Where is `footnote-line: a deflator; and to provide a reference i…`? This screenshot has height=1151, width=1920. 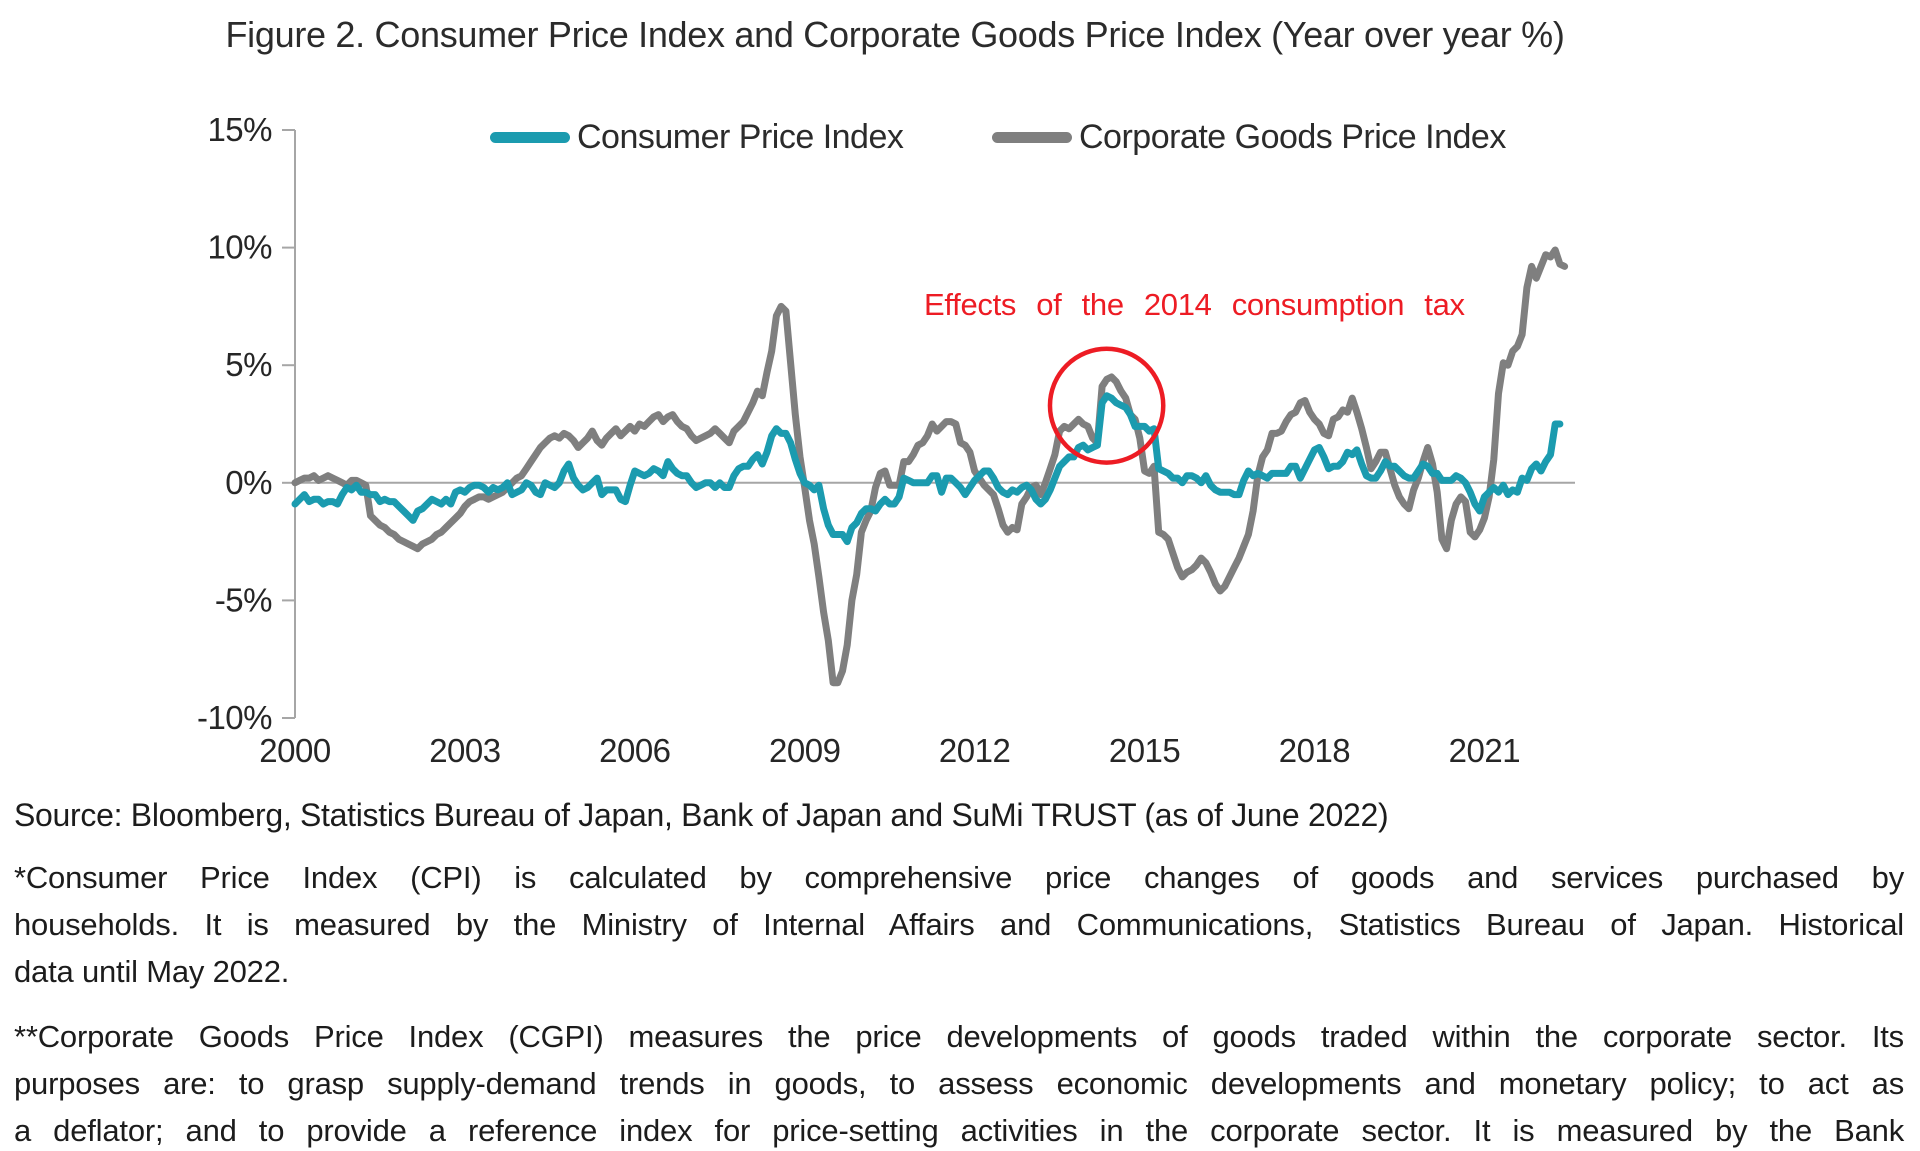 footnote-line: a deflator; and to provide a reference i… is located at coordinates (959, 1130).